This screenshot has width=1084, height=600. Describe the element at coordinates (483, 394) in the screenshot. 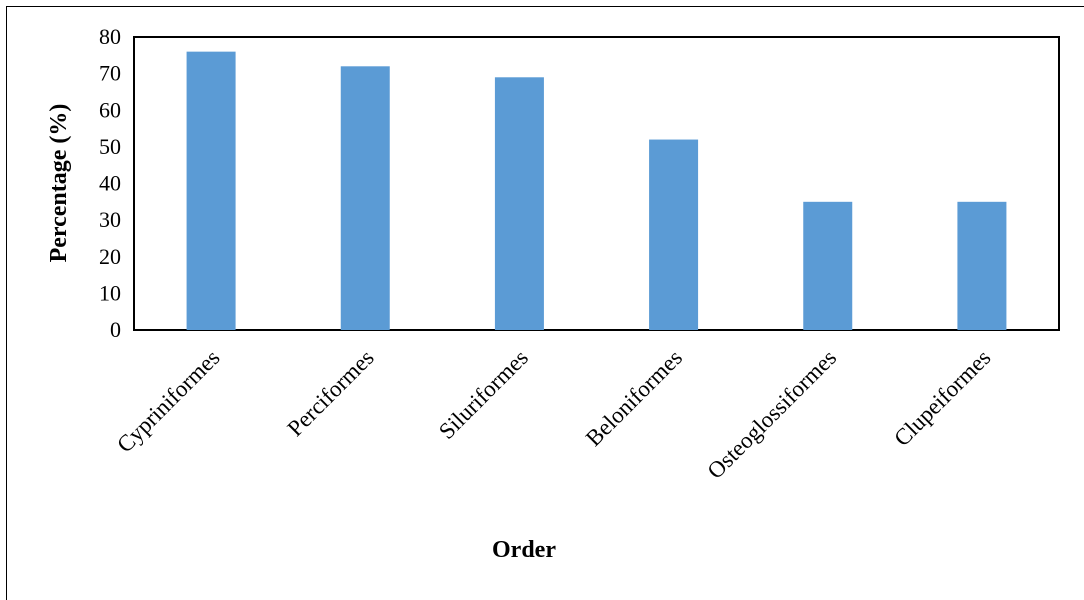

I see `x-category-label: Siluriformes` at that location.